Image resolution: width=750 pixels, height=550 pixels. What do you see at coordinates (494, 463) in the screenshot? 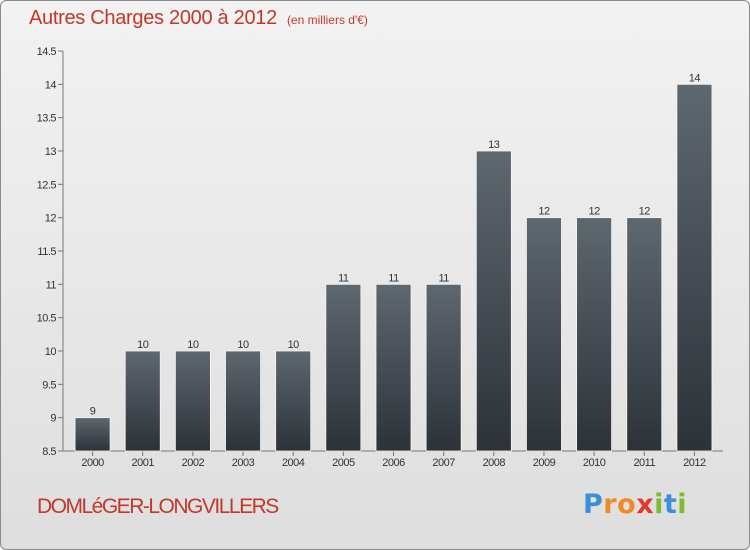
I see `x-tick-label: 2008` at bounding box center [494, 463].